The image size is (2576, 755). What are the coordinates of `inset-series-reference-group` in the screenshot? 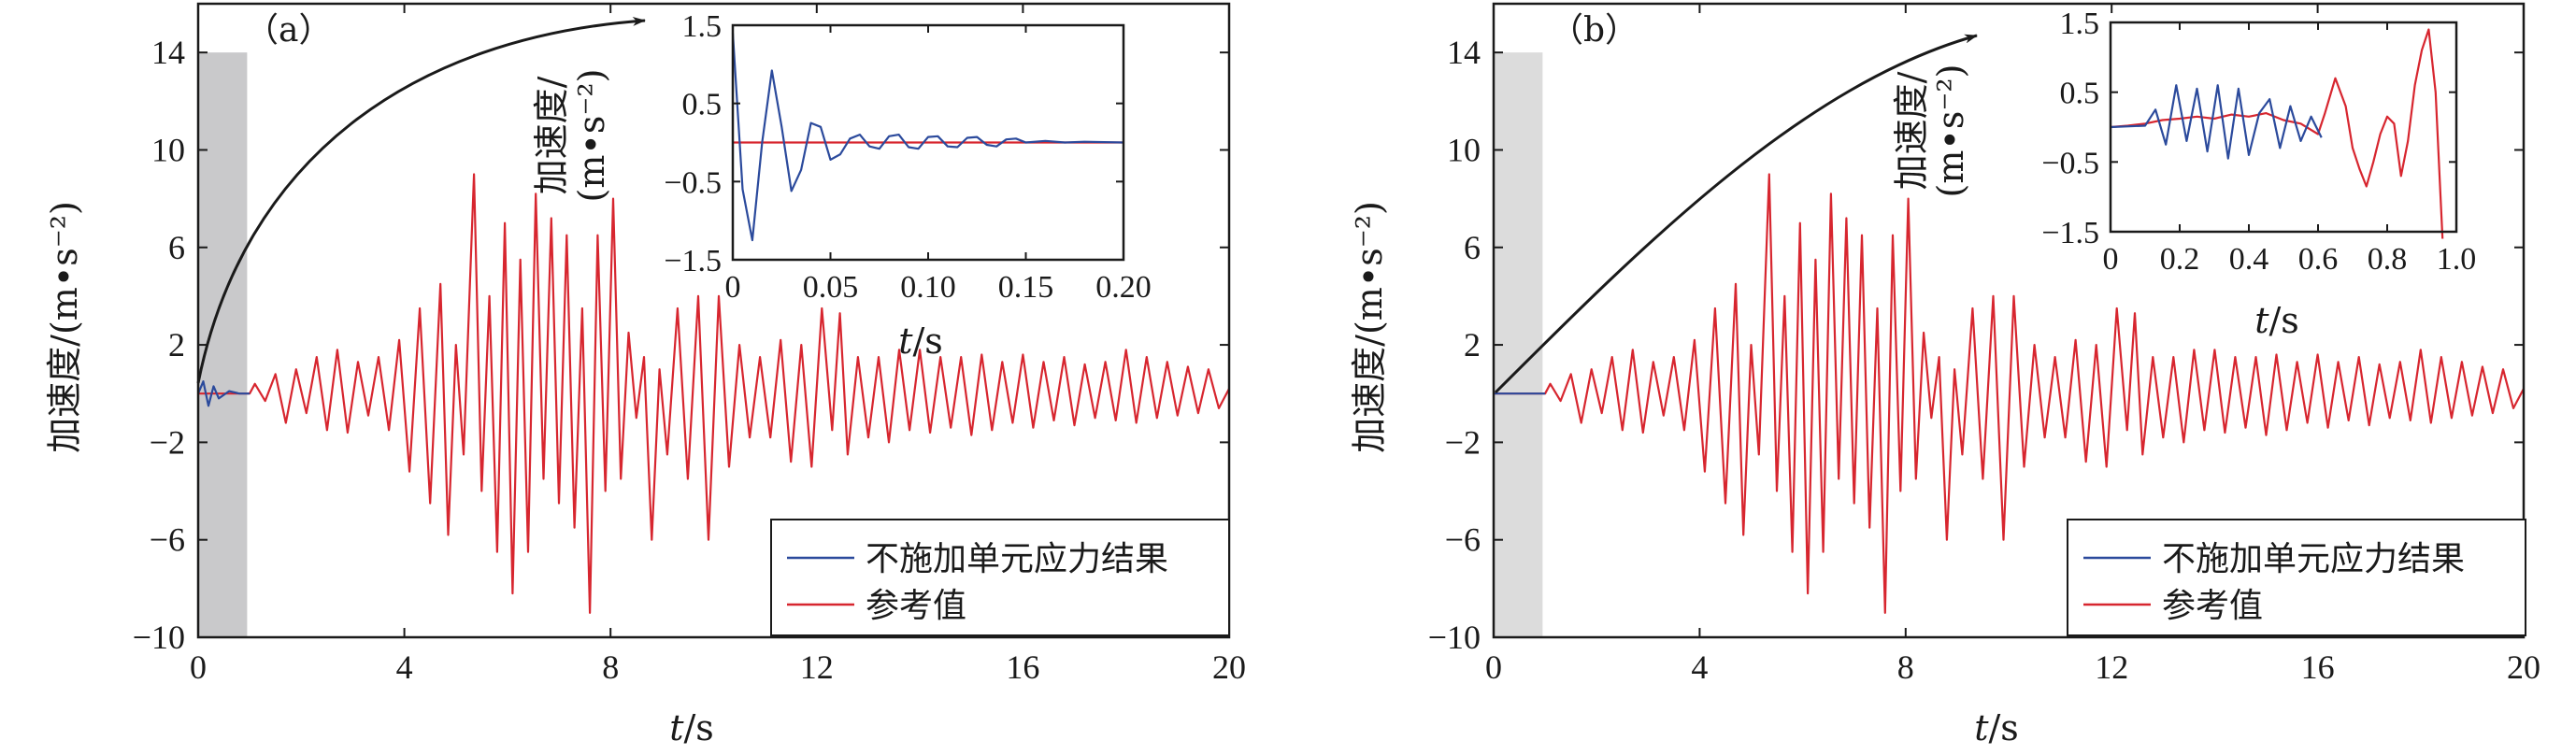 It's located at (2277, 134).